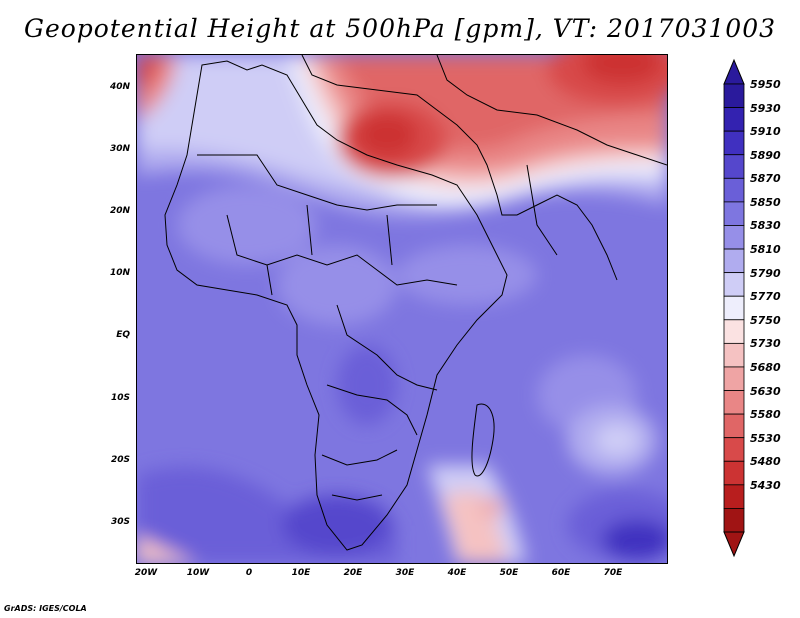  I want to click on colorbar-level-label: 5530, so click(765, 438).